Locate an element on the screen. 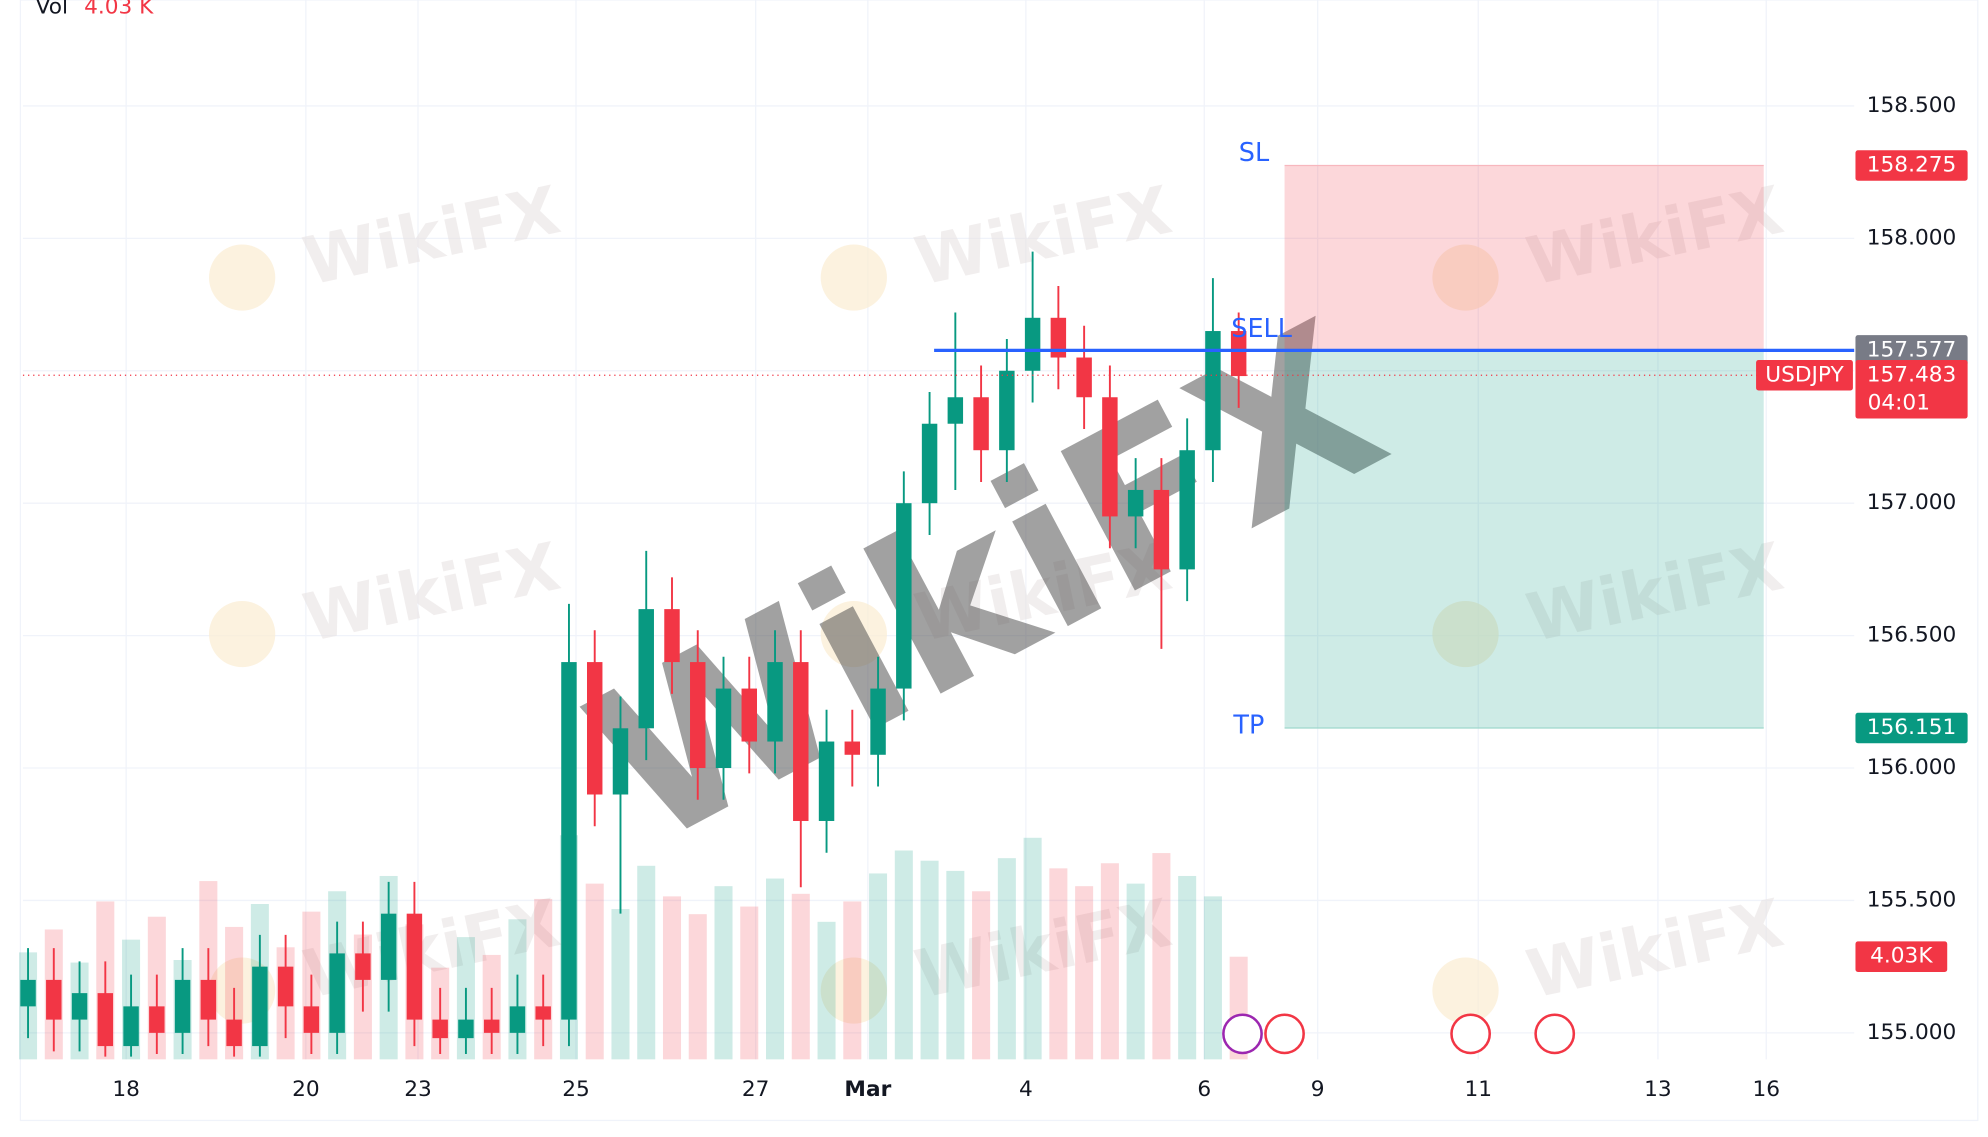 This screenshot has width=1988, height=1137. sl-label: SL is located at coordinates (1254, 153).